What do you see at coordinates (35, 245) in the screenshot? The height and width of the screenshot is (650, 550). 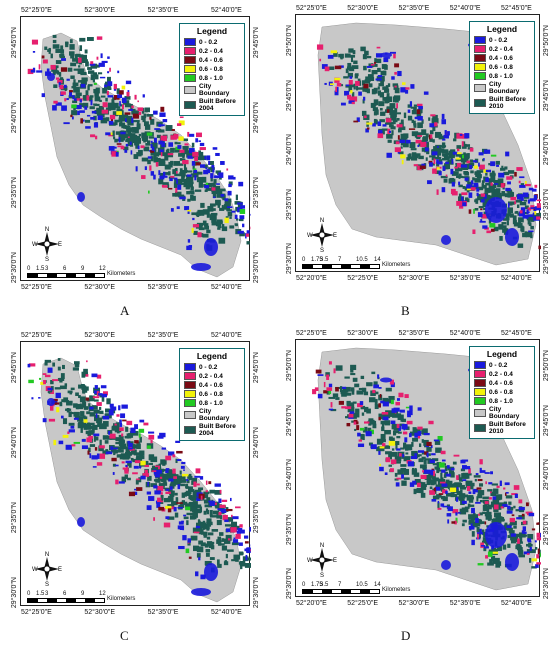 I see `compass-letter: W` at bounding box center [35, 245].